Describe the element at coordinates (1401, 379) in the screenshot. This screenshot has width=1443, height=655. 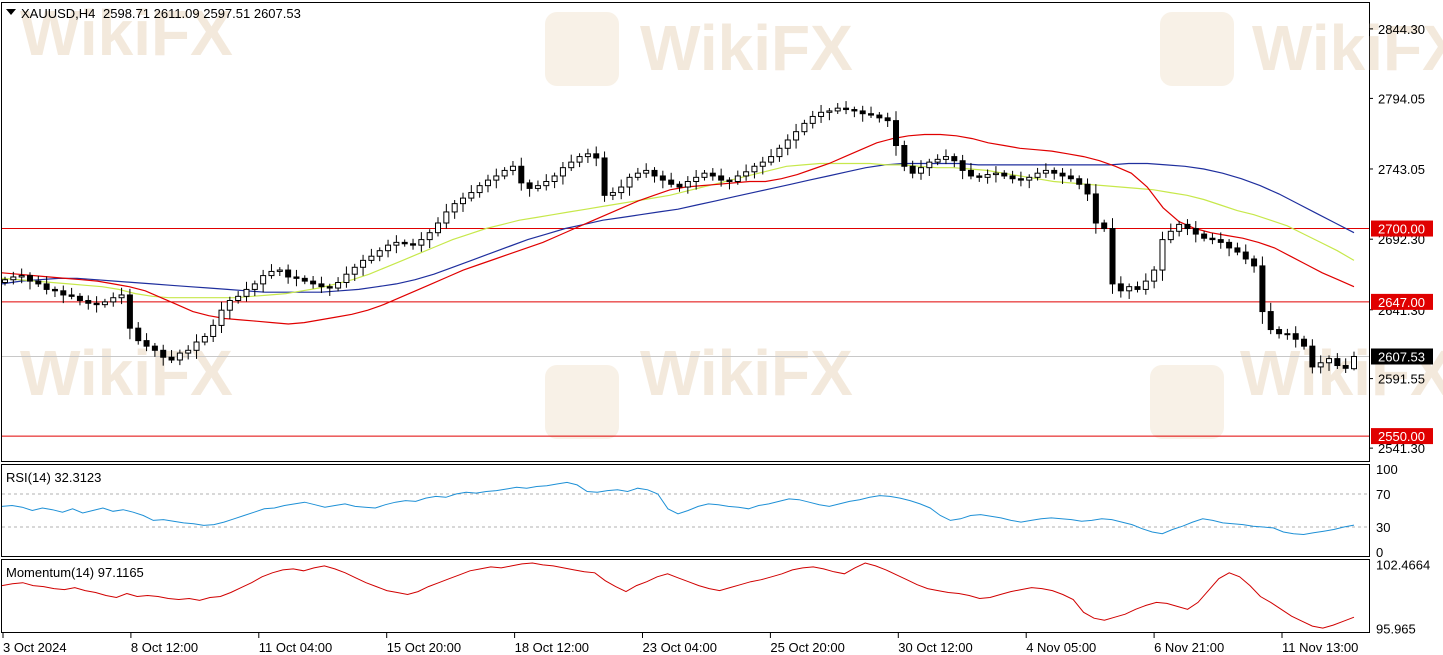
I see `price-tick-label: 2591.55` at that location.